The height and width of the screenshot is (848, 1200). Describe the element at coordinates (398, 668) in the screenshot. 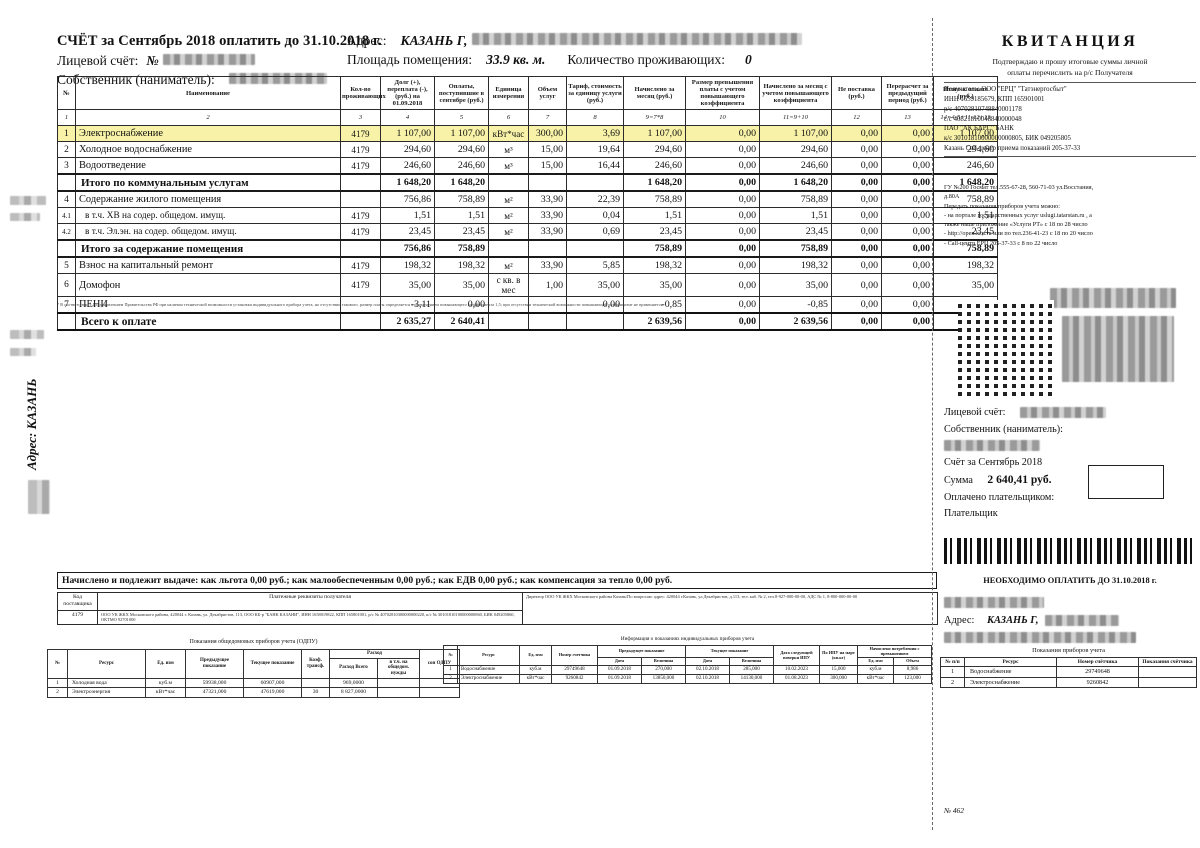

I see `odpu-col-7: в т.ч. на общедом. нужды` at that location.